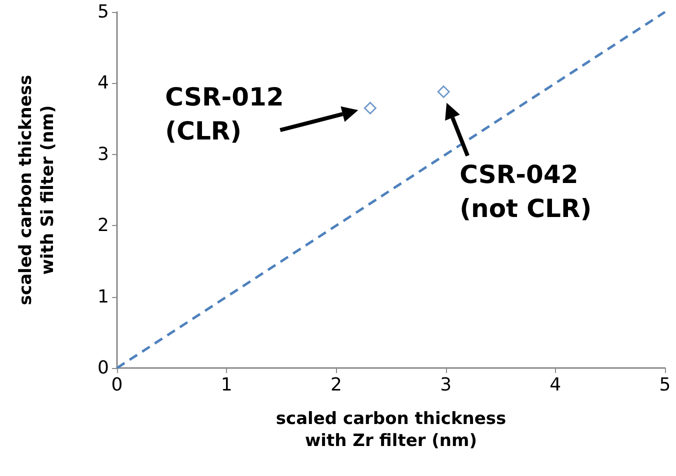  What do you see at coordinates (103, 12) in the screenshot?
I see `y-tick-label: 5` at bounding box center [103, 12].